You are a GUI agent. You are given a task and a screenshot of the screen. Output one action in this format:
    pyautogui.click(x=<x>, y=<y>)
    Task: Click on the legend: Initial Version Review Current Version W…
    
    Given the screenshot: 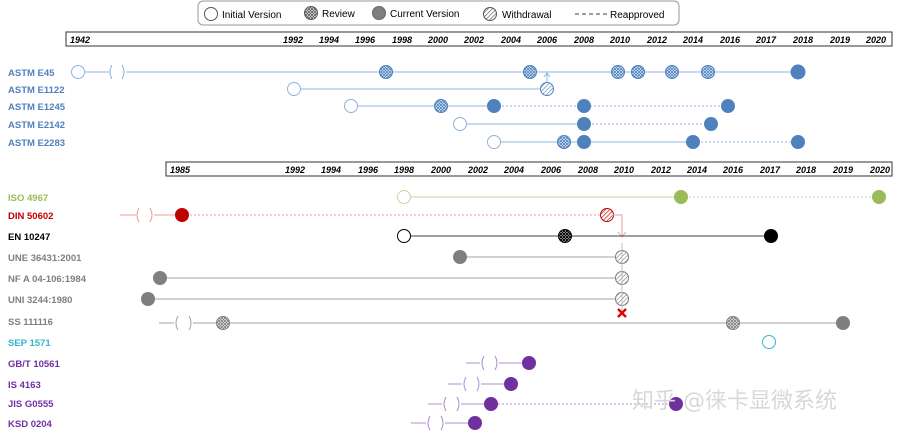 What is the action you would take?
    pyautogui.click(x=438, y=13)
    